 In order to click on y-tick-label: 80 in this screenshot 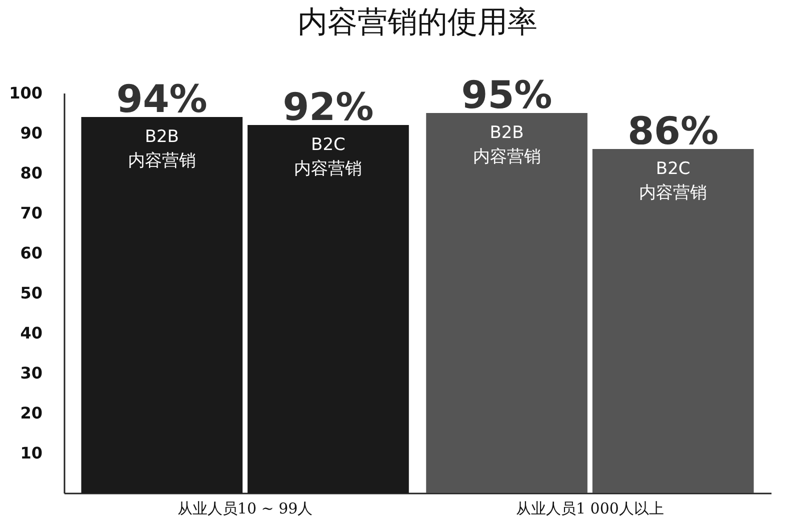, I will do `click(31, 173)`.